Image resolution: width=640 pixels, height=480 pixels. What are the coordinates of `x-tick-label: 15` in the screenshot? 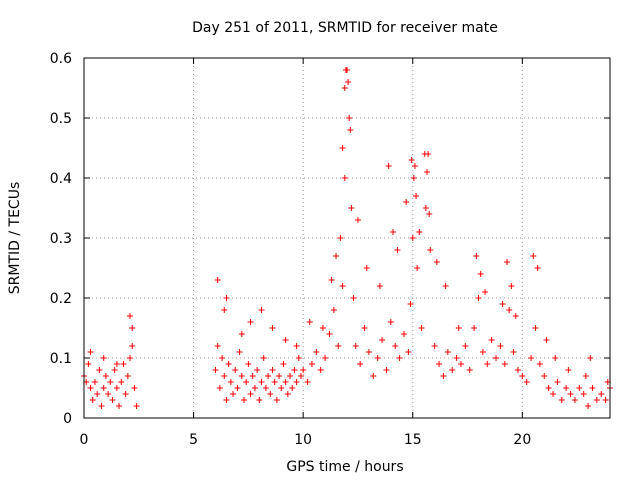 It's located at (413, 440).